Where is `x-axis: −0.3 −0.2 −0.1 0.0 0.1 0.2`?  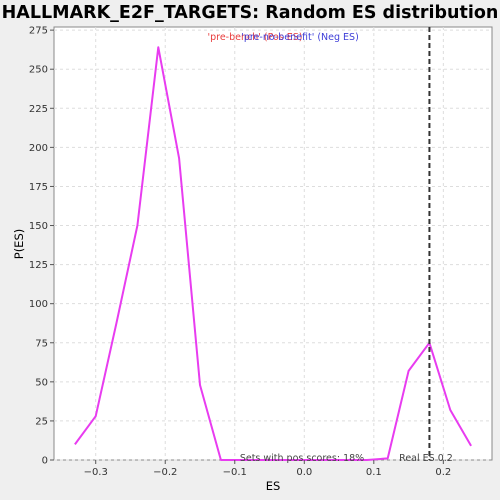
x-axis: −0.3 −0.2 −0.1 0.0 0.1 0.2 is located at coordinates (267, 469).